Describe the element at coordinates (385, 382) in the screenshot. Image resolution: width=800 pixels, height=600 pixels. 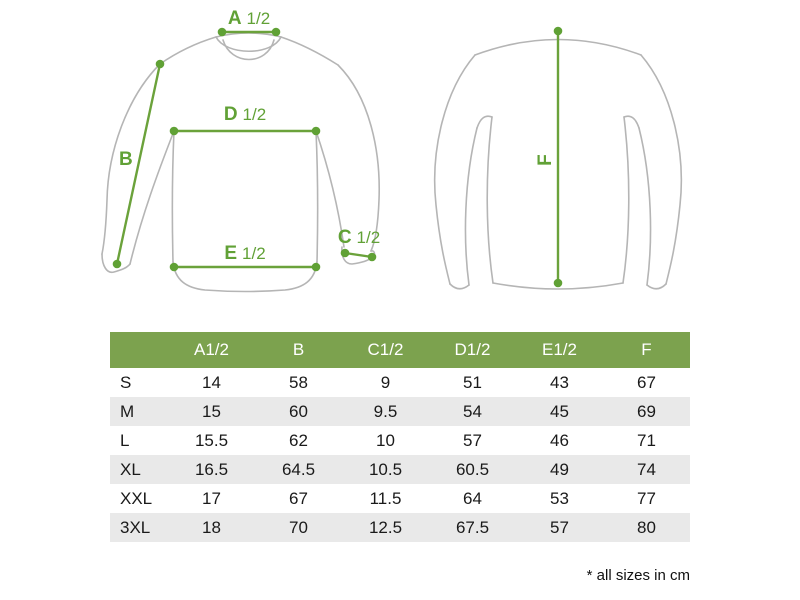
I see `value-cell: 9` at that location.